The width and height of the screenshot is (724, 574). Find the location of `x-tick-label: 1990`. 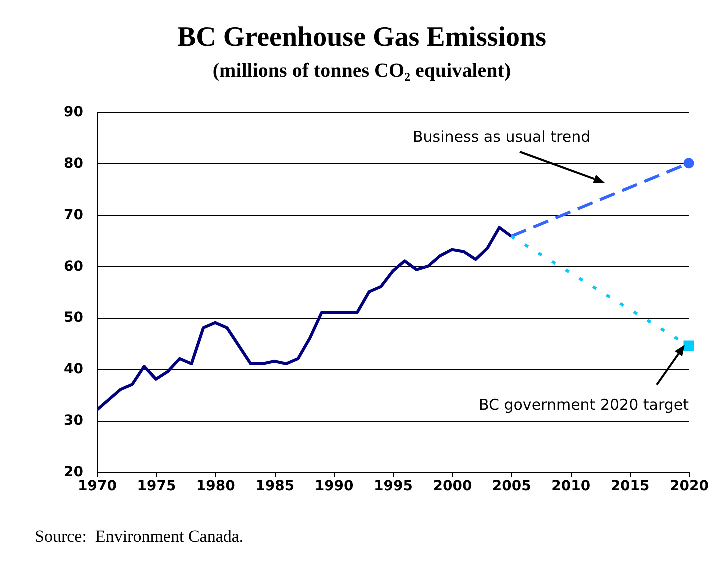

x-tick-label: 1990 is located at coordinates (334, 486).